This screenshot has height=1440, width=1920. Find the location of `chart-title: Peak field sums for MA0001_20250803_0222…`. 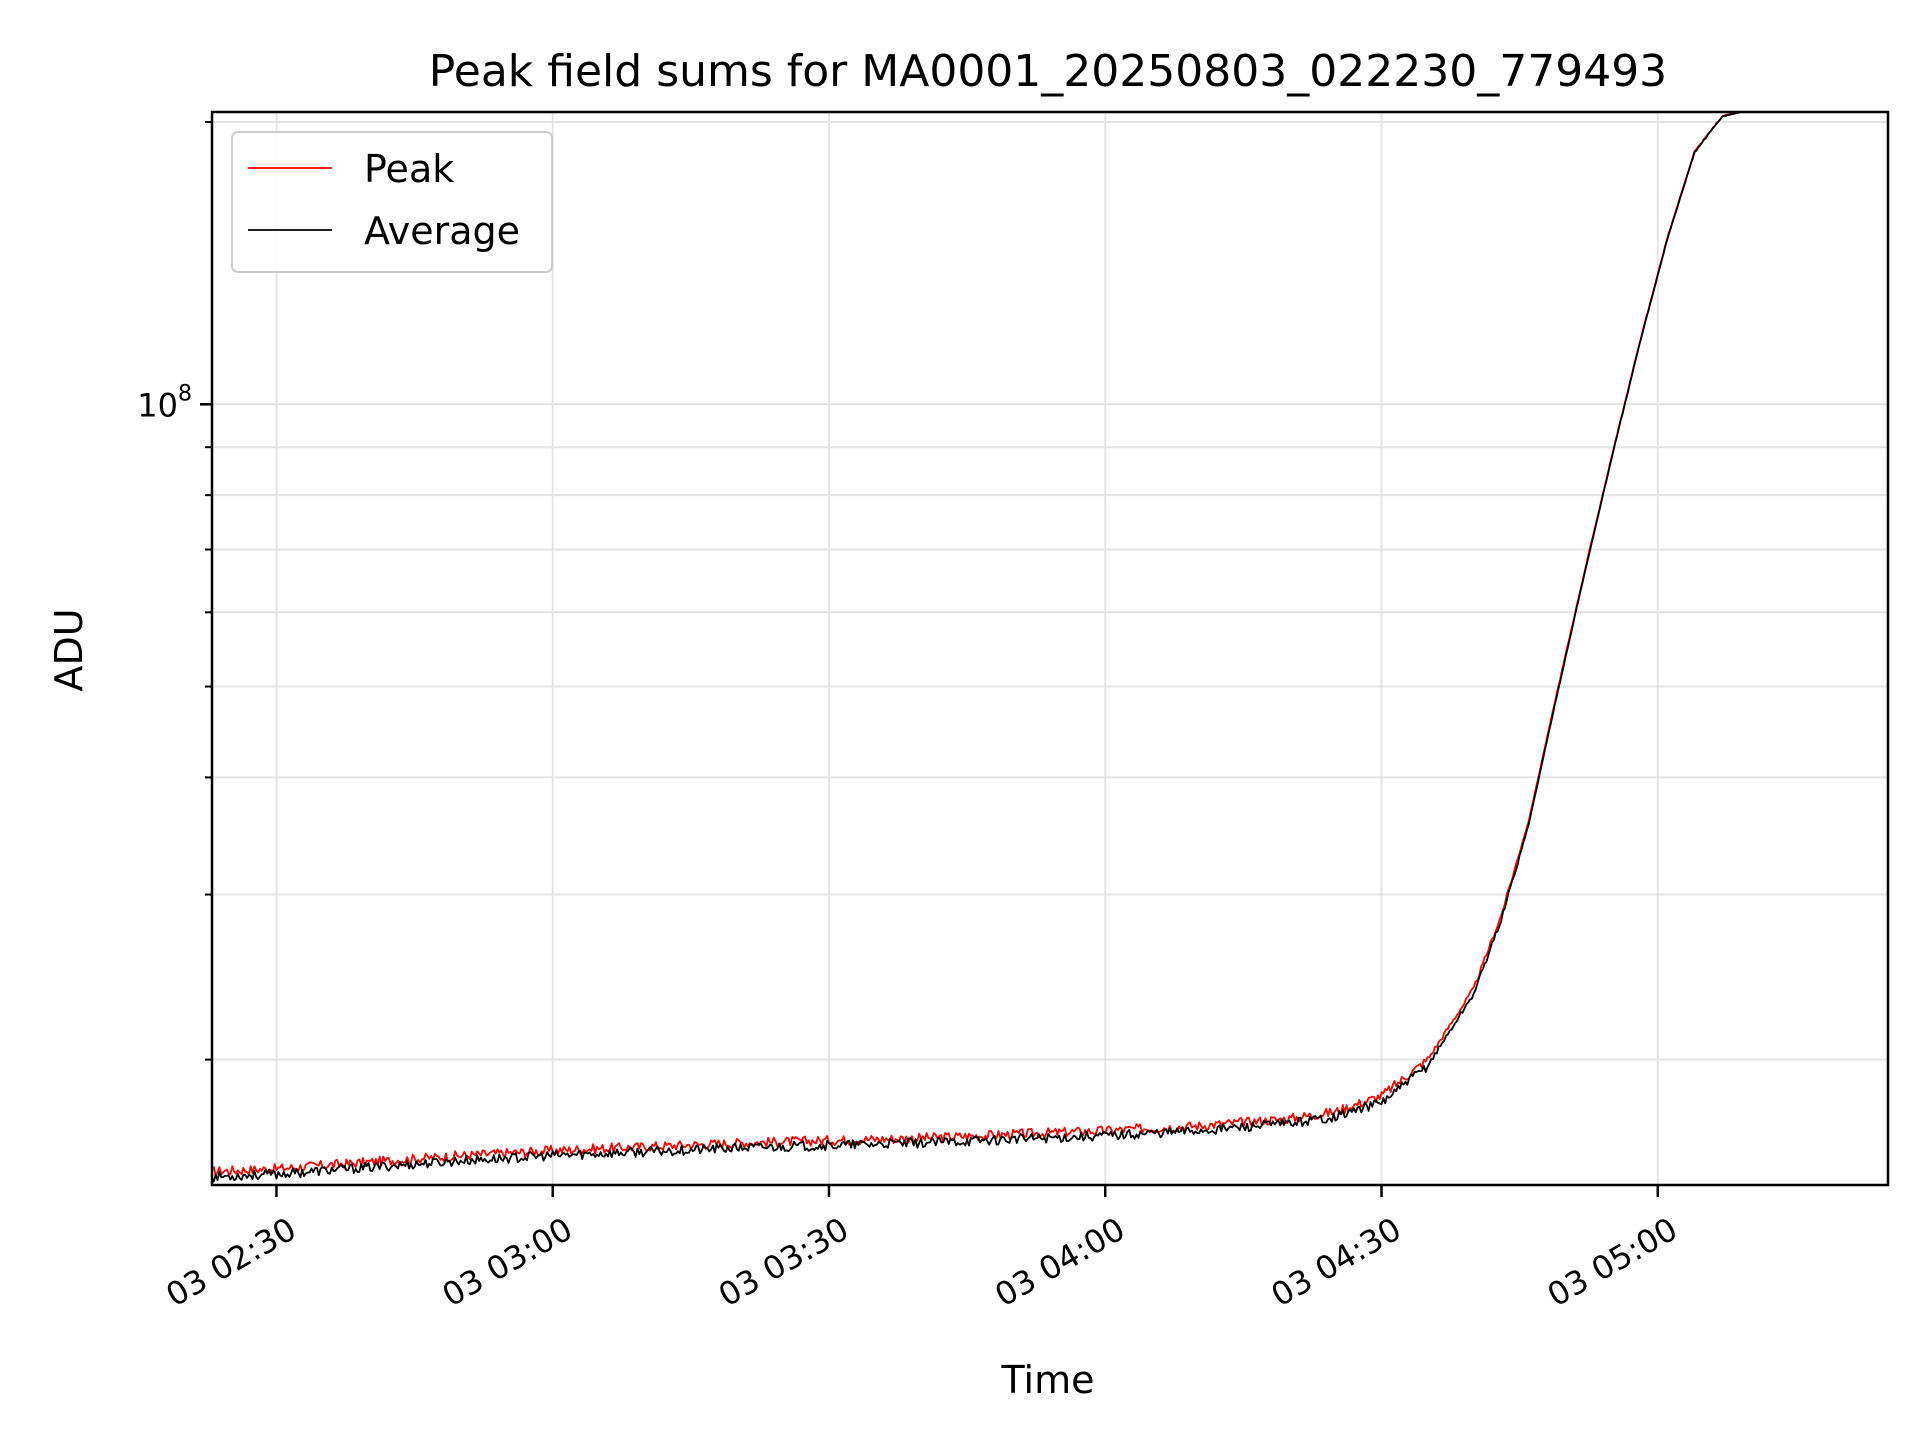

chart-title: Peak field sums for MA0001_20250803_0222… is located at coordinates (1048, 71).